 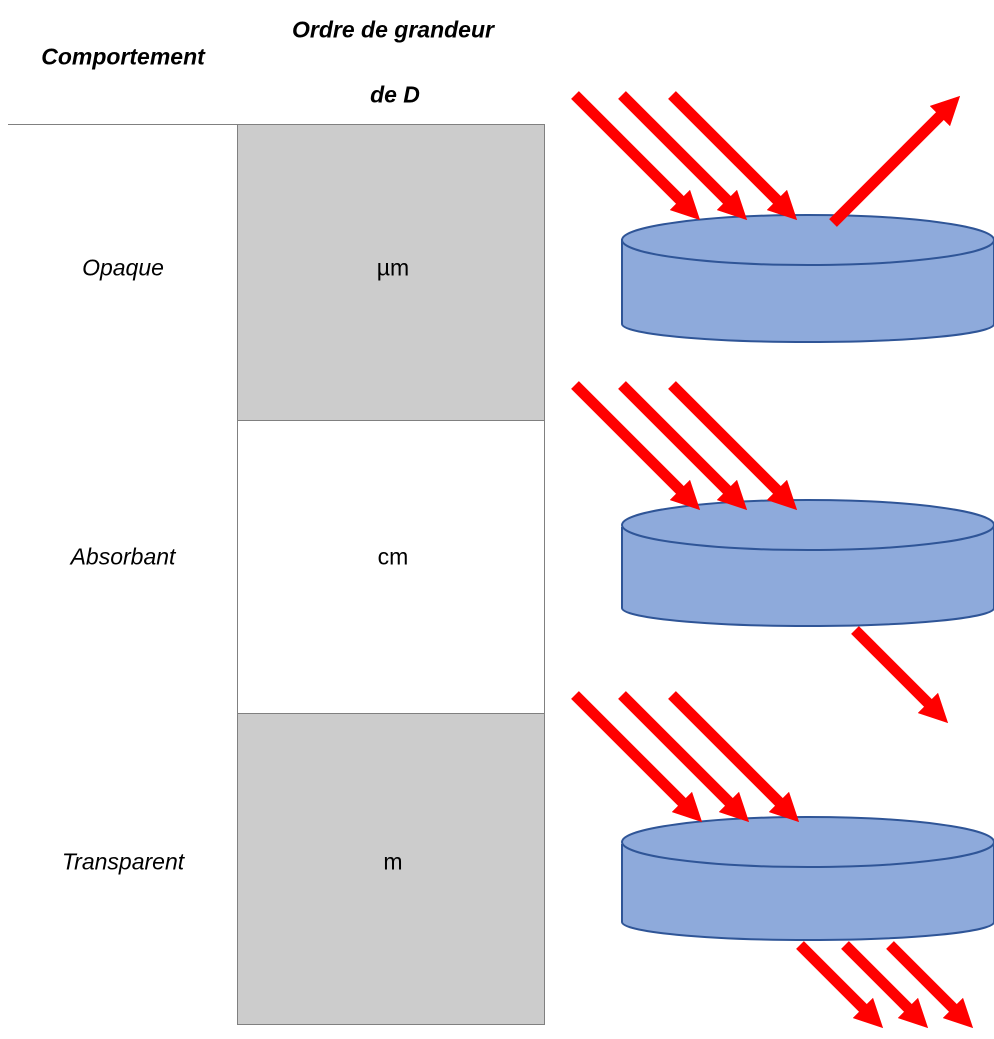 What do you see at coordinates (393, 861) in the screenshot?
I see `magnitude: m` at bounding box center [393, 861].